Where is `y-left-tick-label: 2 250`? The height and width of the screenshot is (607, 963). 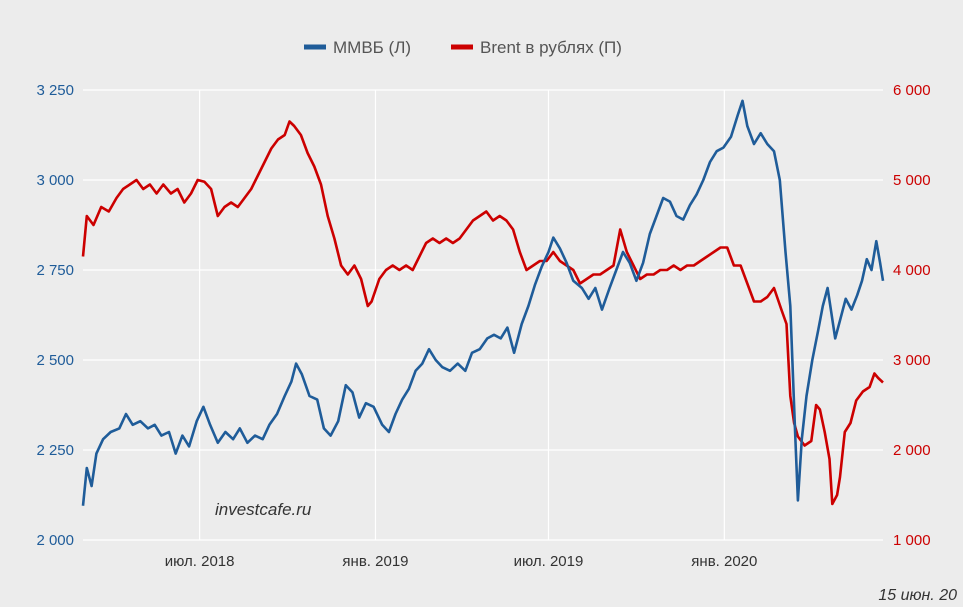 y-left-tick-label: 2 250 is located at coordinates (55, 450).